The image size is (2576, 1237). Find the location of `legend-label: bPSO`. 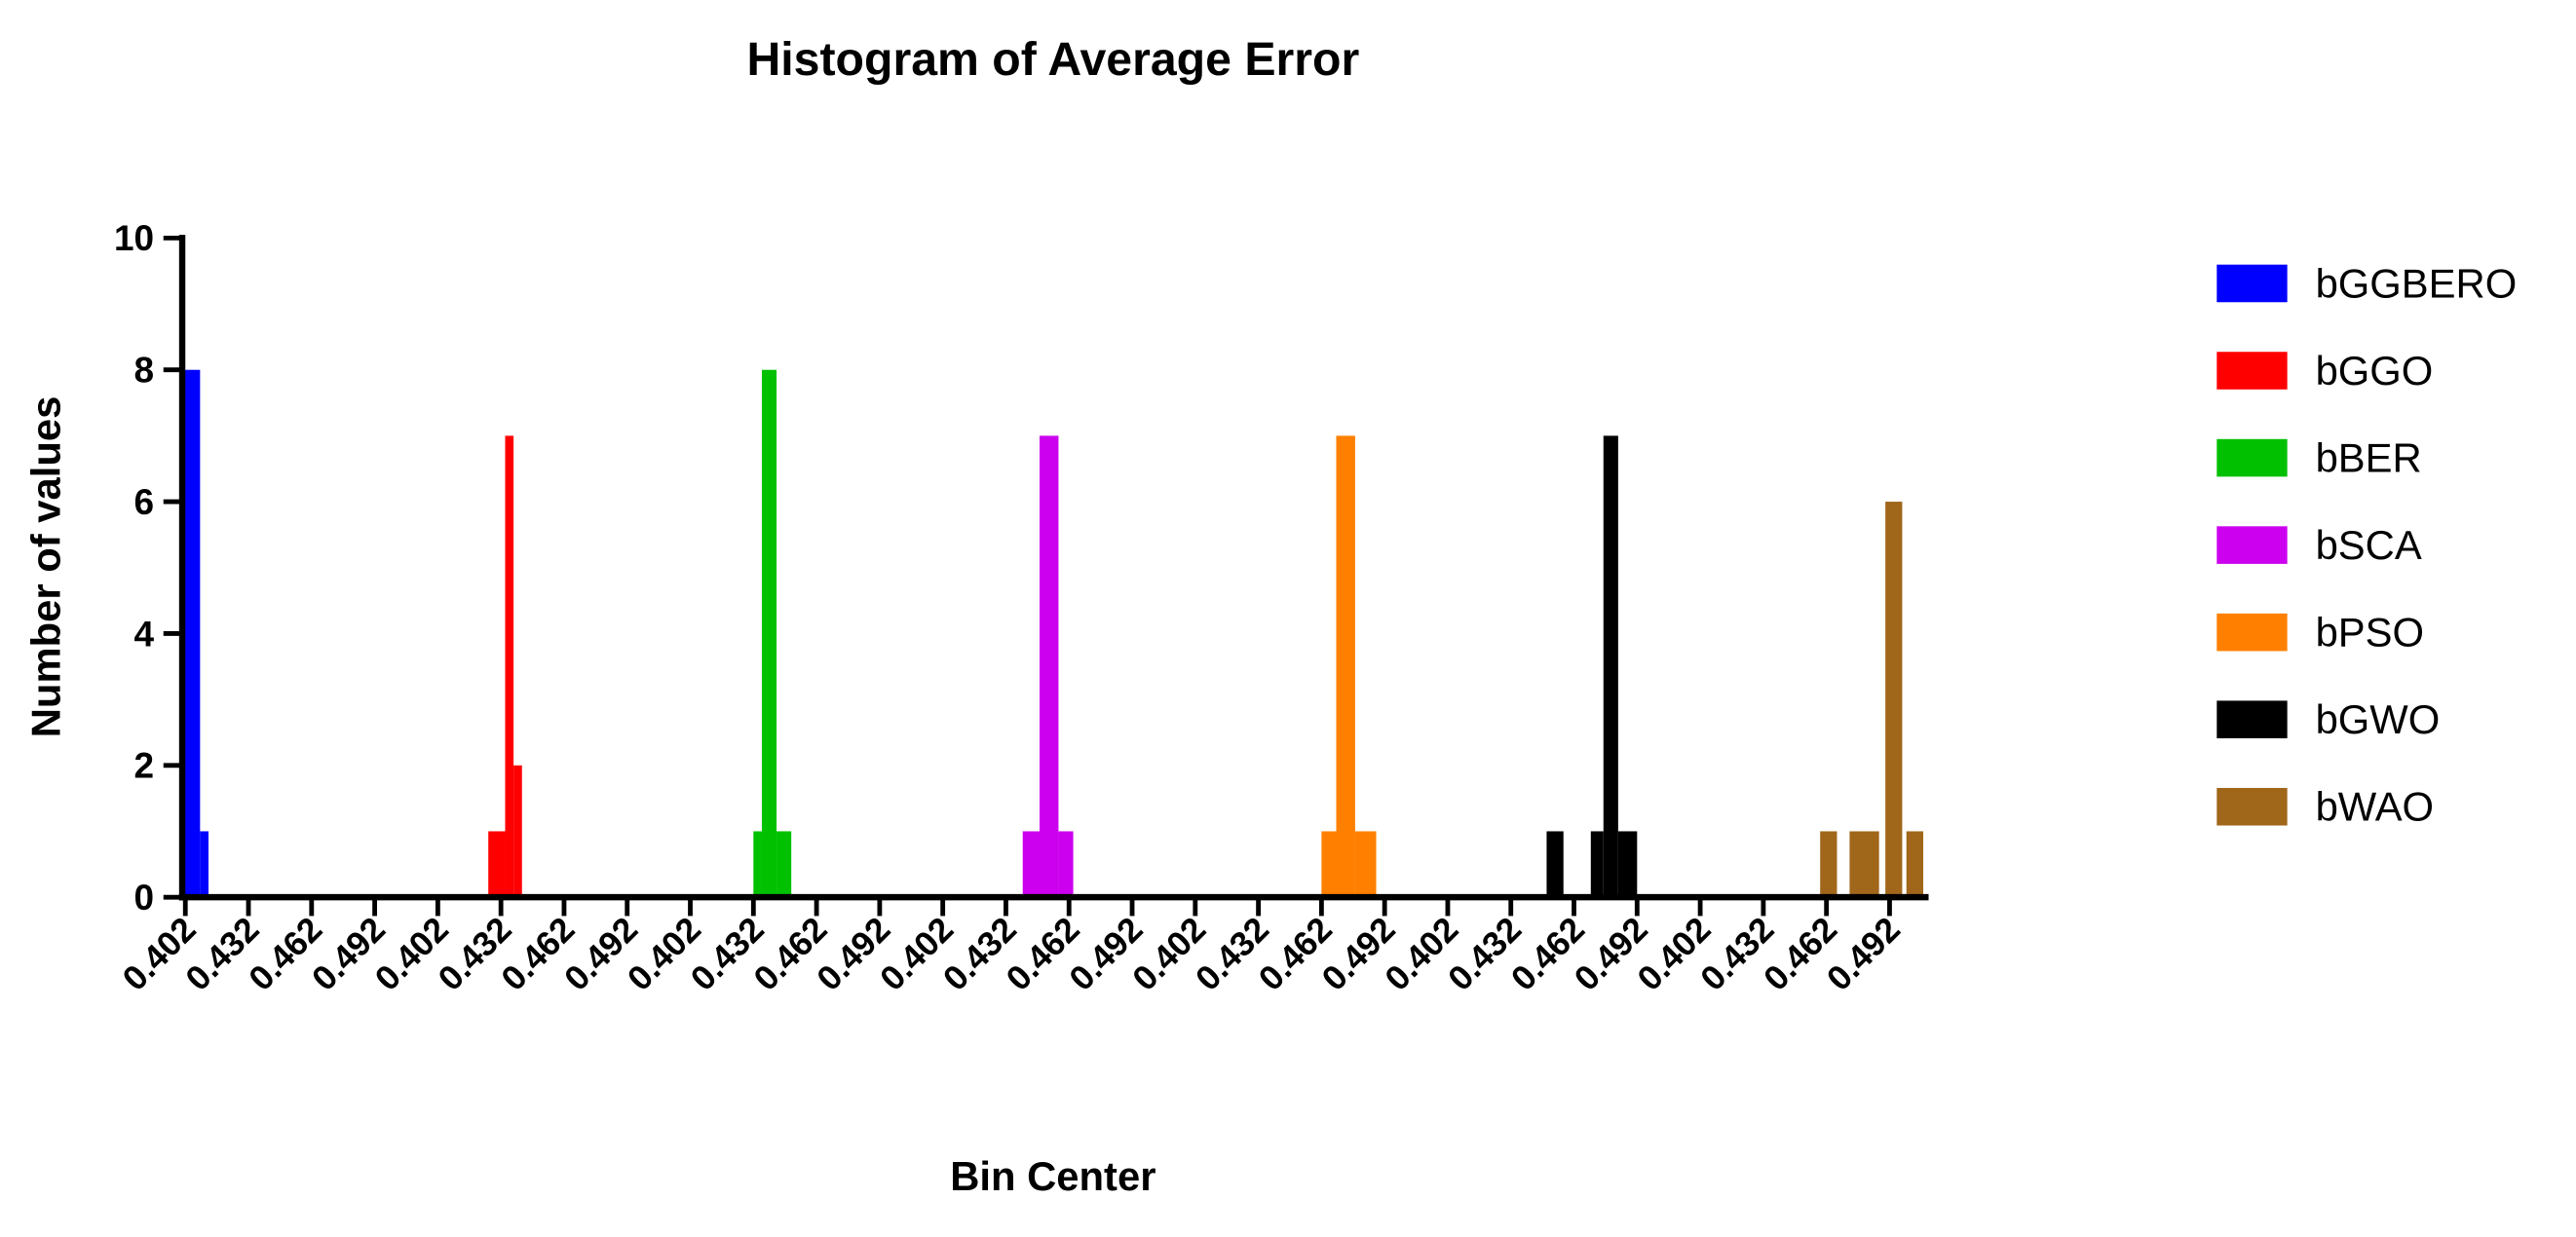

legend-label: bPSO is located at coordinates (2370, 633).